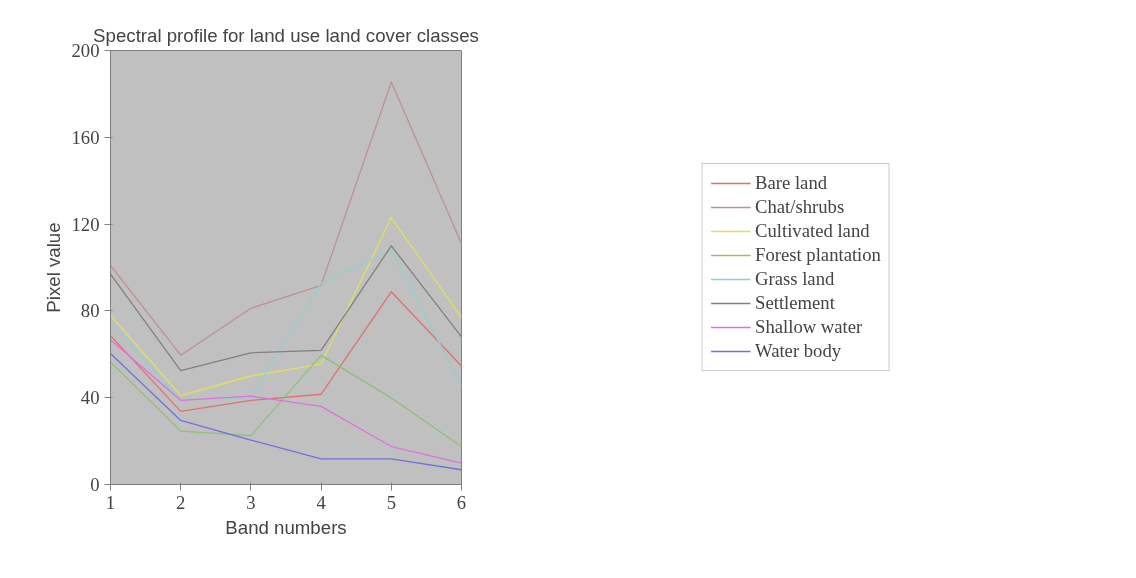  I want to click on legend-label: Grass land, so click(795, 279).